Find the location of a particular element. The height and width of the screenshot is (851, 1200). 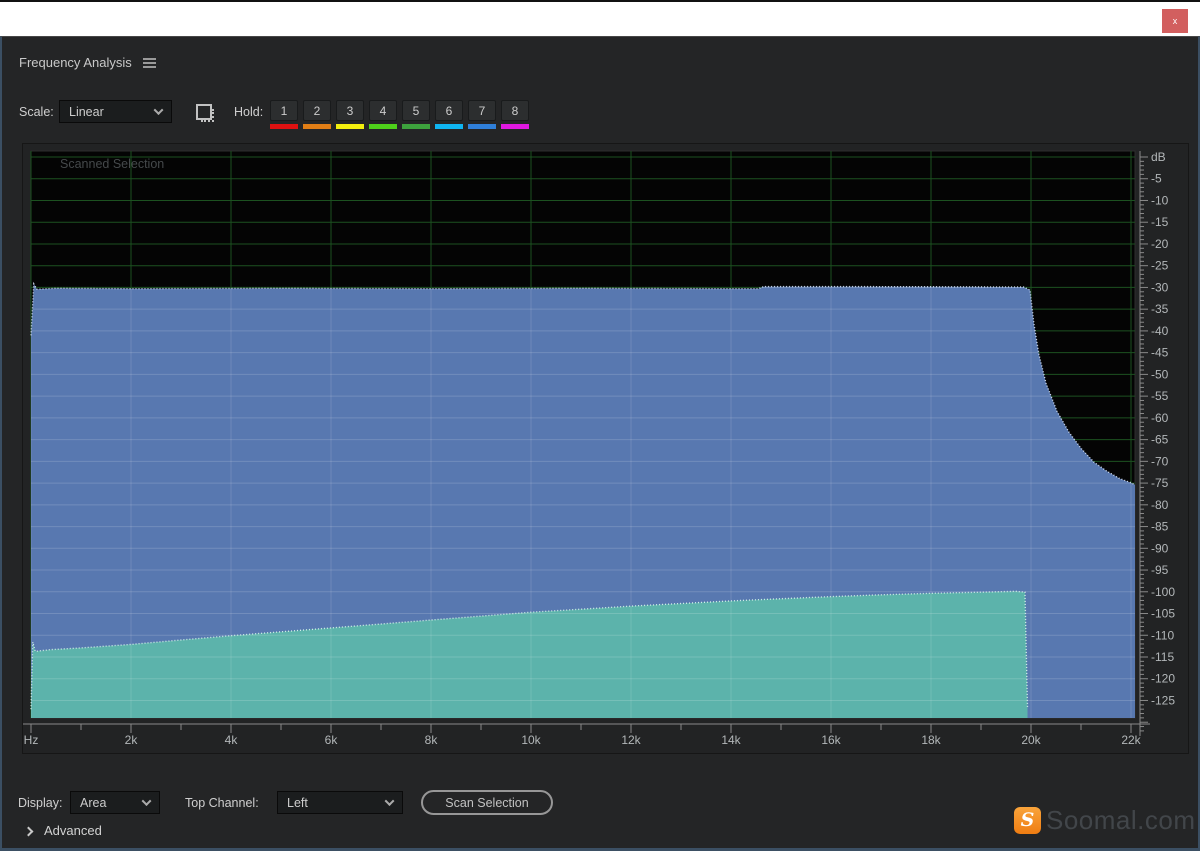

svg-text: -80 is located at coordinates (1160, 505).